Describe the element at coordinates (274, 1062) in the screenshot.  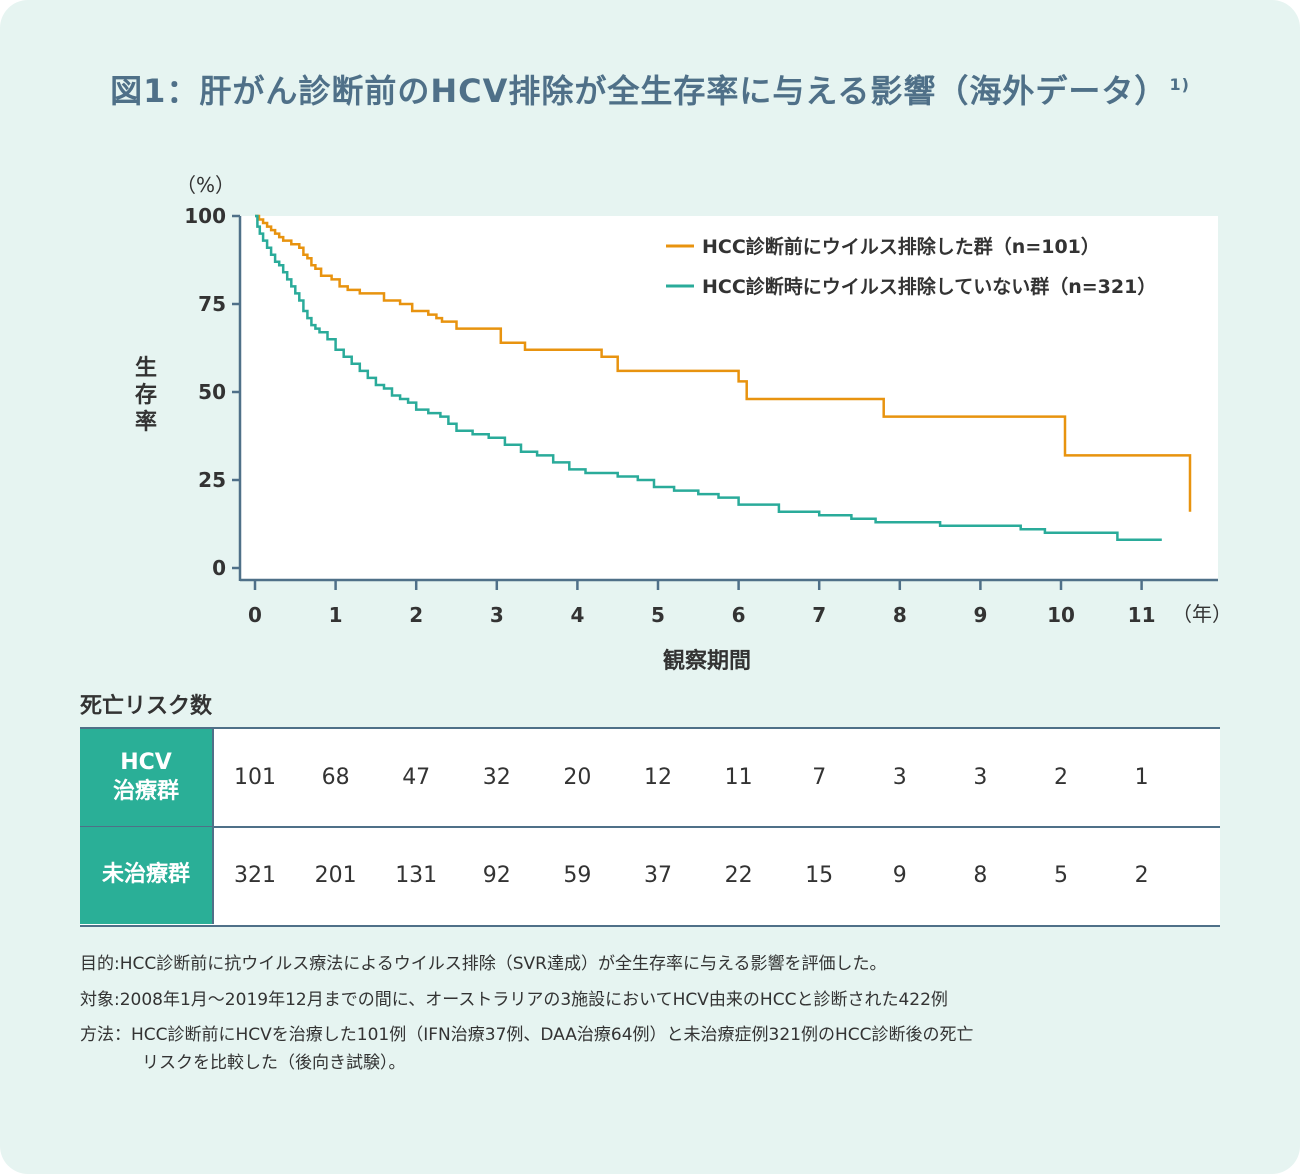
I see `note-method-continued: リスクを比較した（後向き試験）。` at that location.